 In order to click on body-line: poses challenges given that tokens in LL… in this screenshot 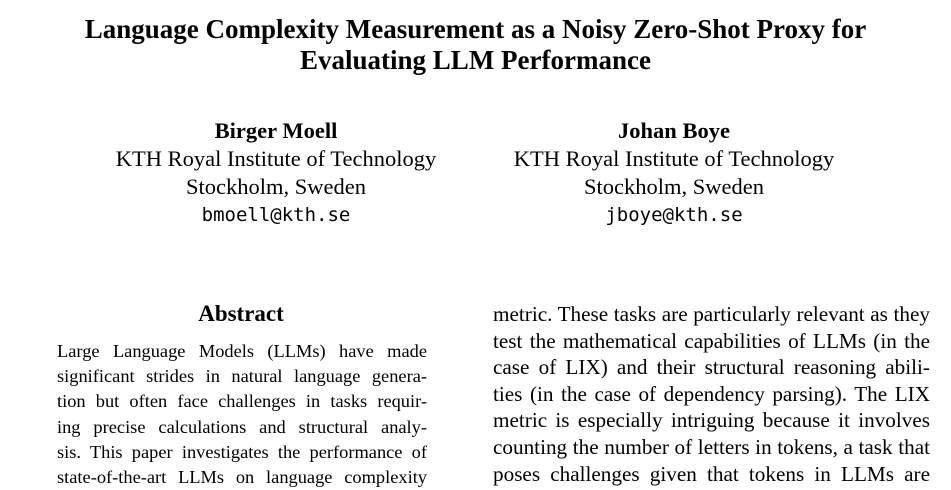, I will do `click(711, 473)`.